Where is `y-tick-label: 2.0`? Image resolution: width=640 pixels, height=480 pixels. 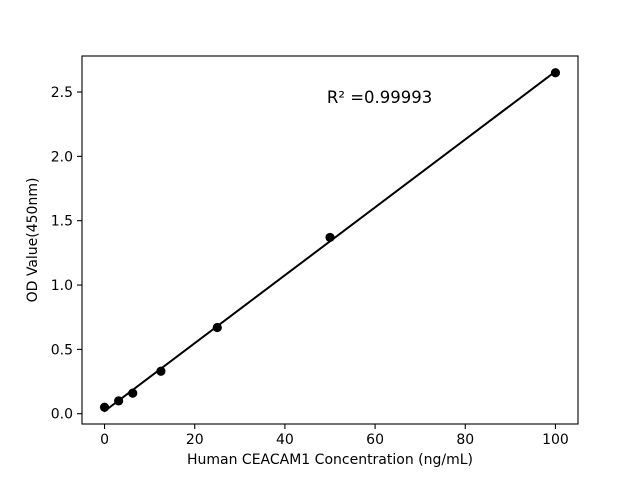
y-tick-label: 2.0 is located at coordinates (62, 157).